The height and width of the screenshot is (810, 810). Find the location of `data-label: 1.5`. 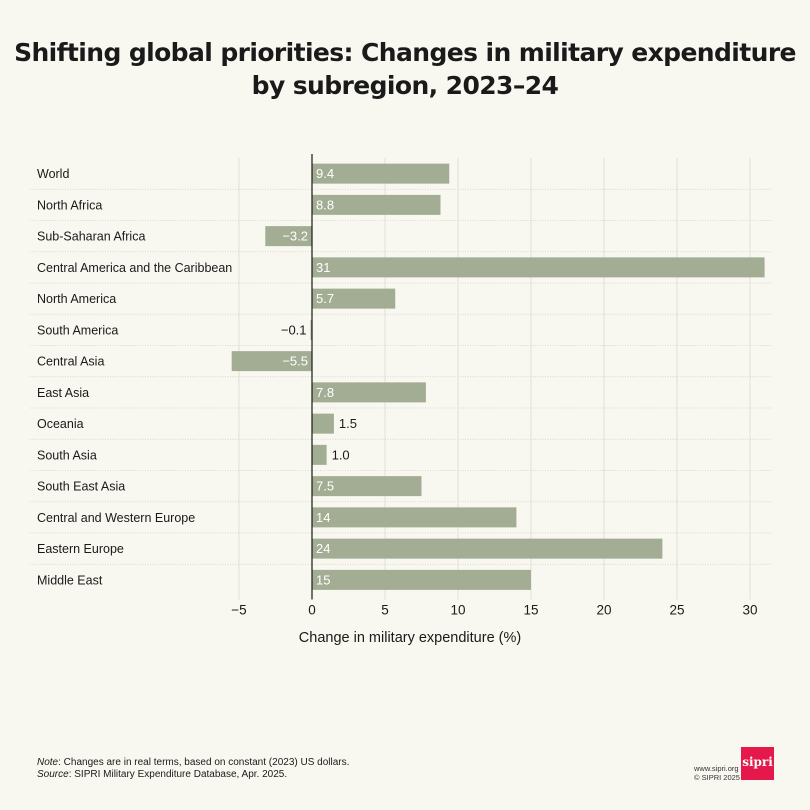

data-label: 1.5 is located at coordinates (348, 423).